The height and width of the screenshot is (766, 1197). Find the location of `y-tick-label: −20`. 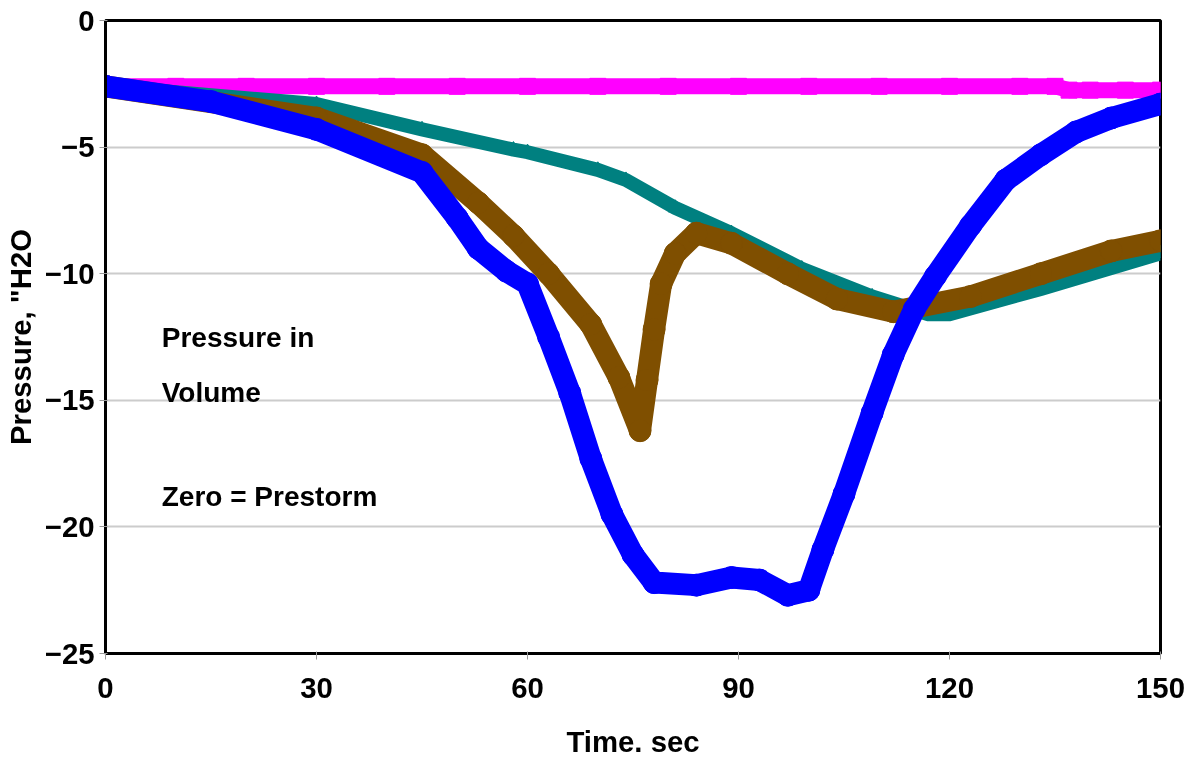

y-tick-label: −20 is located at coordinates (69, 526).